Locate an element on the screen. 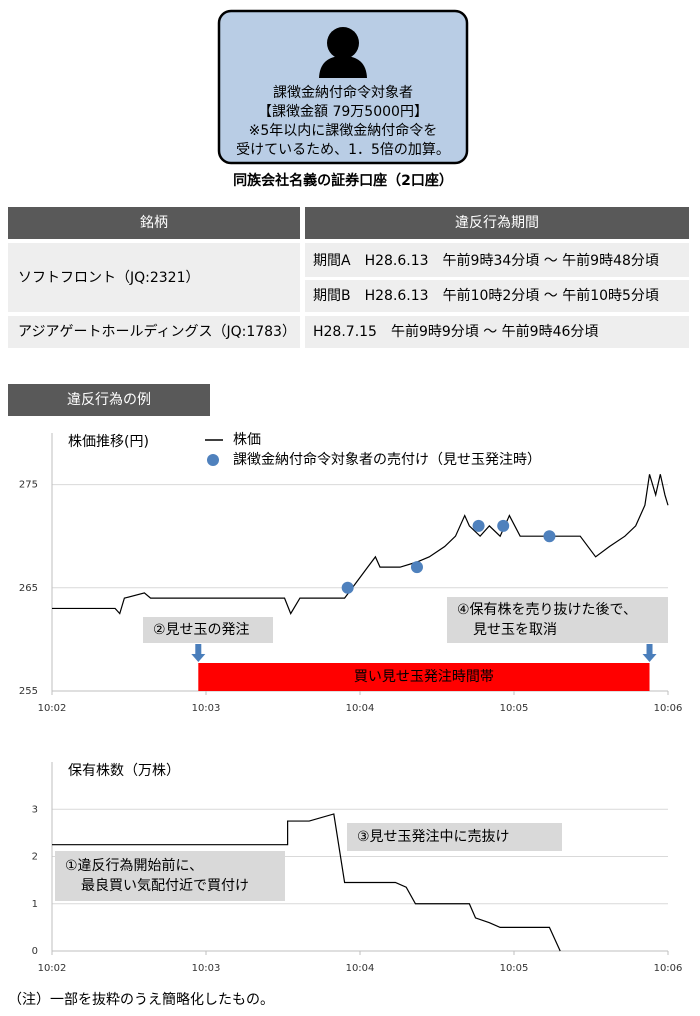 The image size is (700, 1016). legend-swatch is located at coordinates (213, 460).